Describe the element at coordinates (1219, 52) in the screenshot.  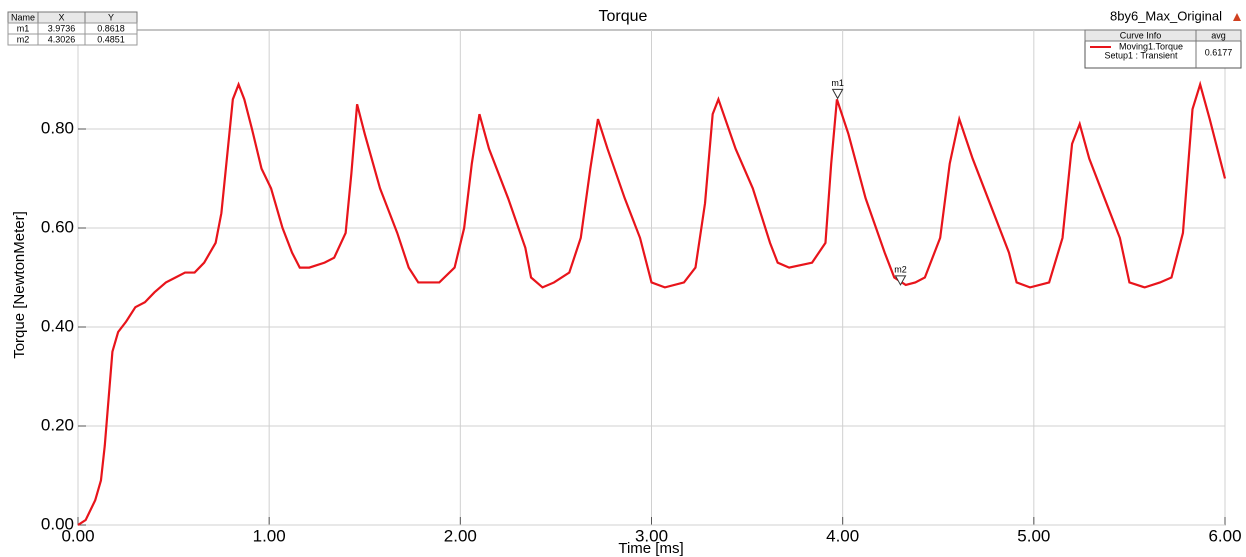
I see `legend-avg: 0.6177` at that location.